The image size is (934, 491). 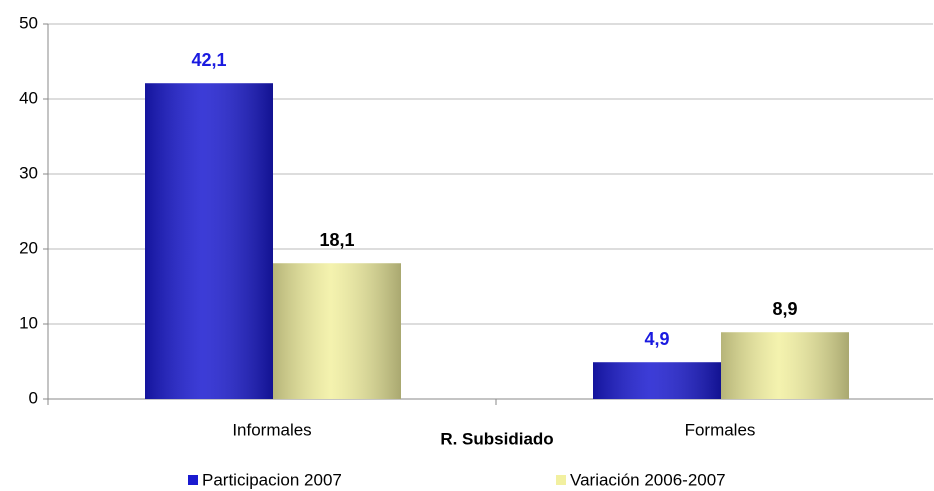 I want to click on y-tick-label: 20, so click(x=28, y=247).